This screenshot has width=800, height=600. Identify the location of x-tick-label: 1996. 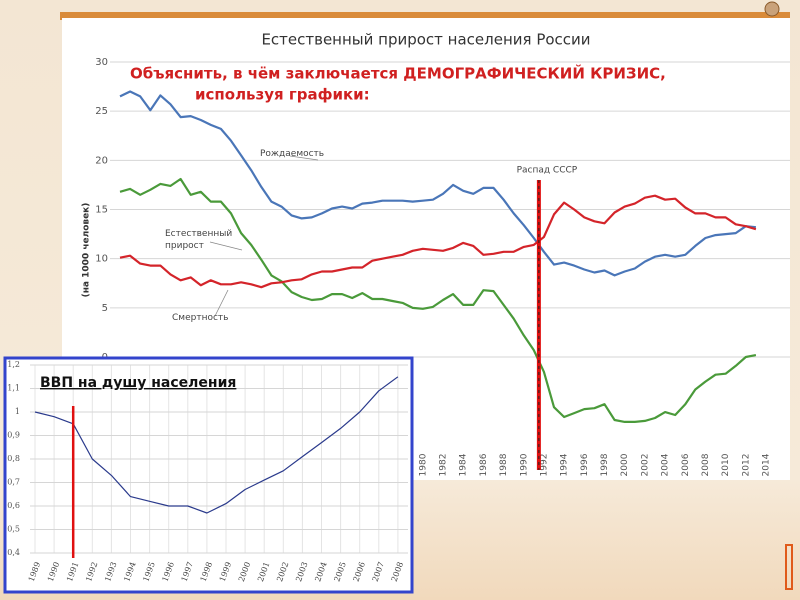
(585, 464).